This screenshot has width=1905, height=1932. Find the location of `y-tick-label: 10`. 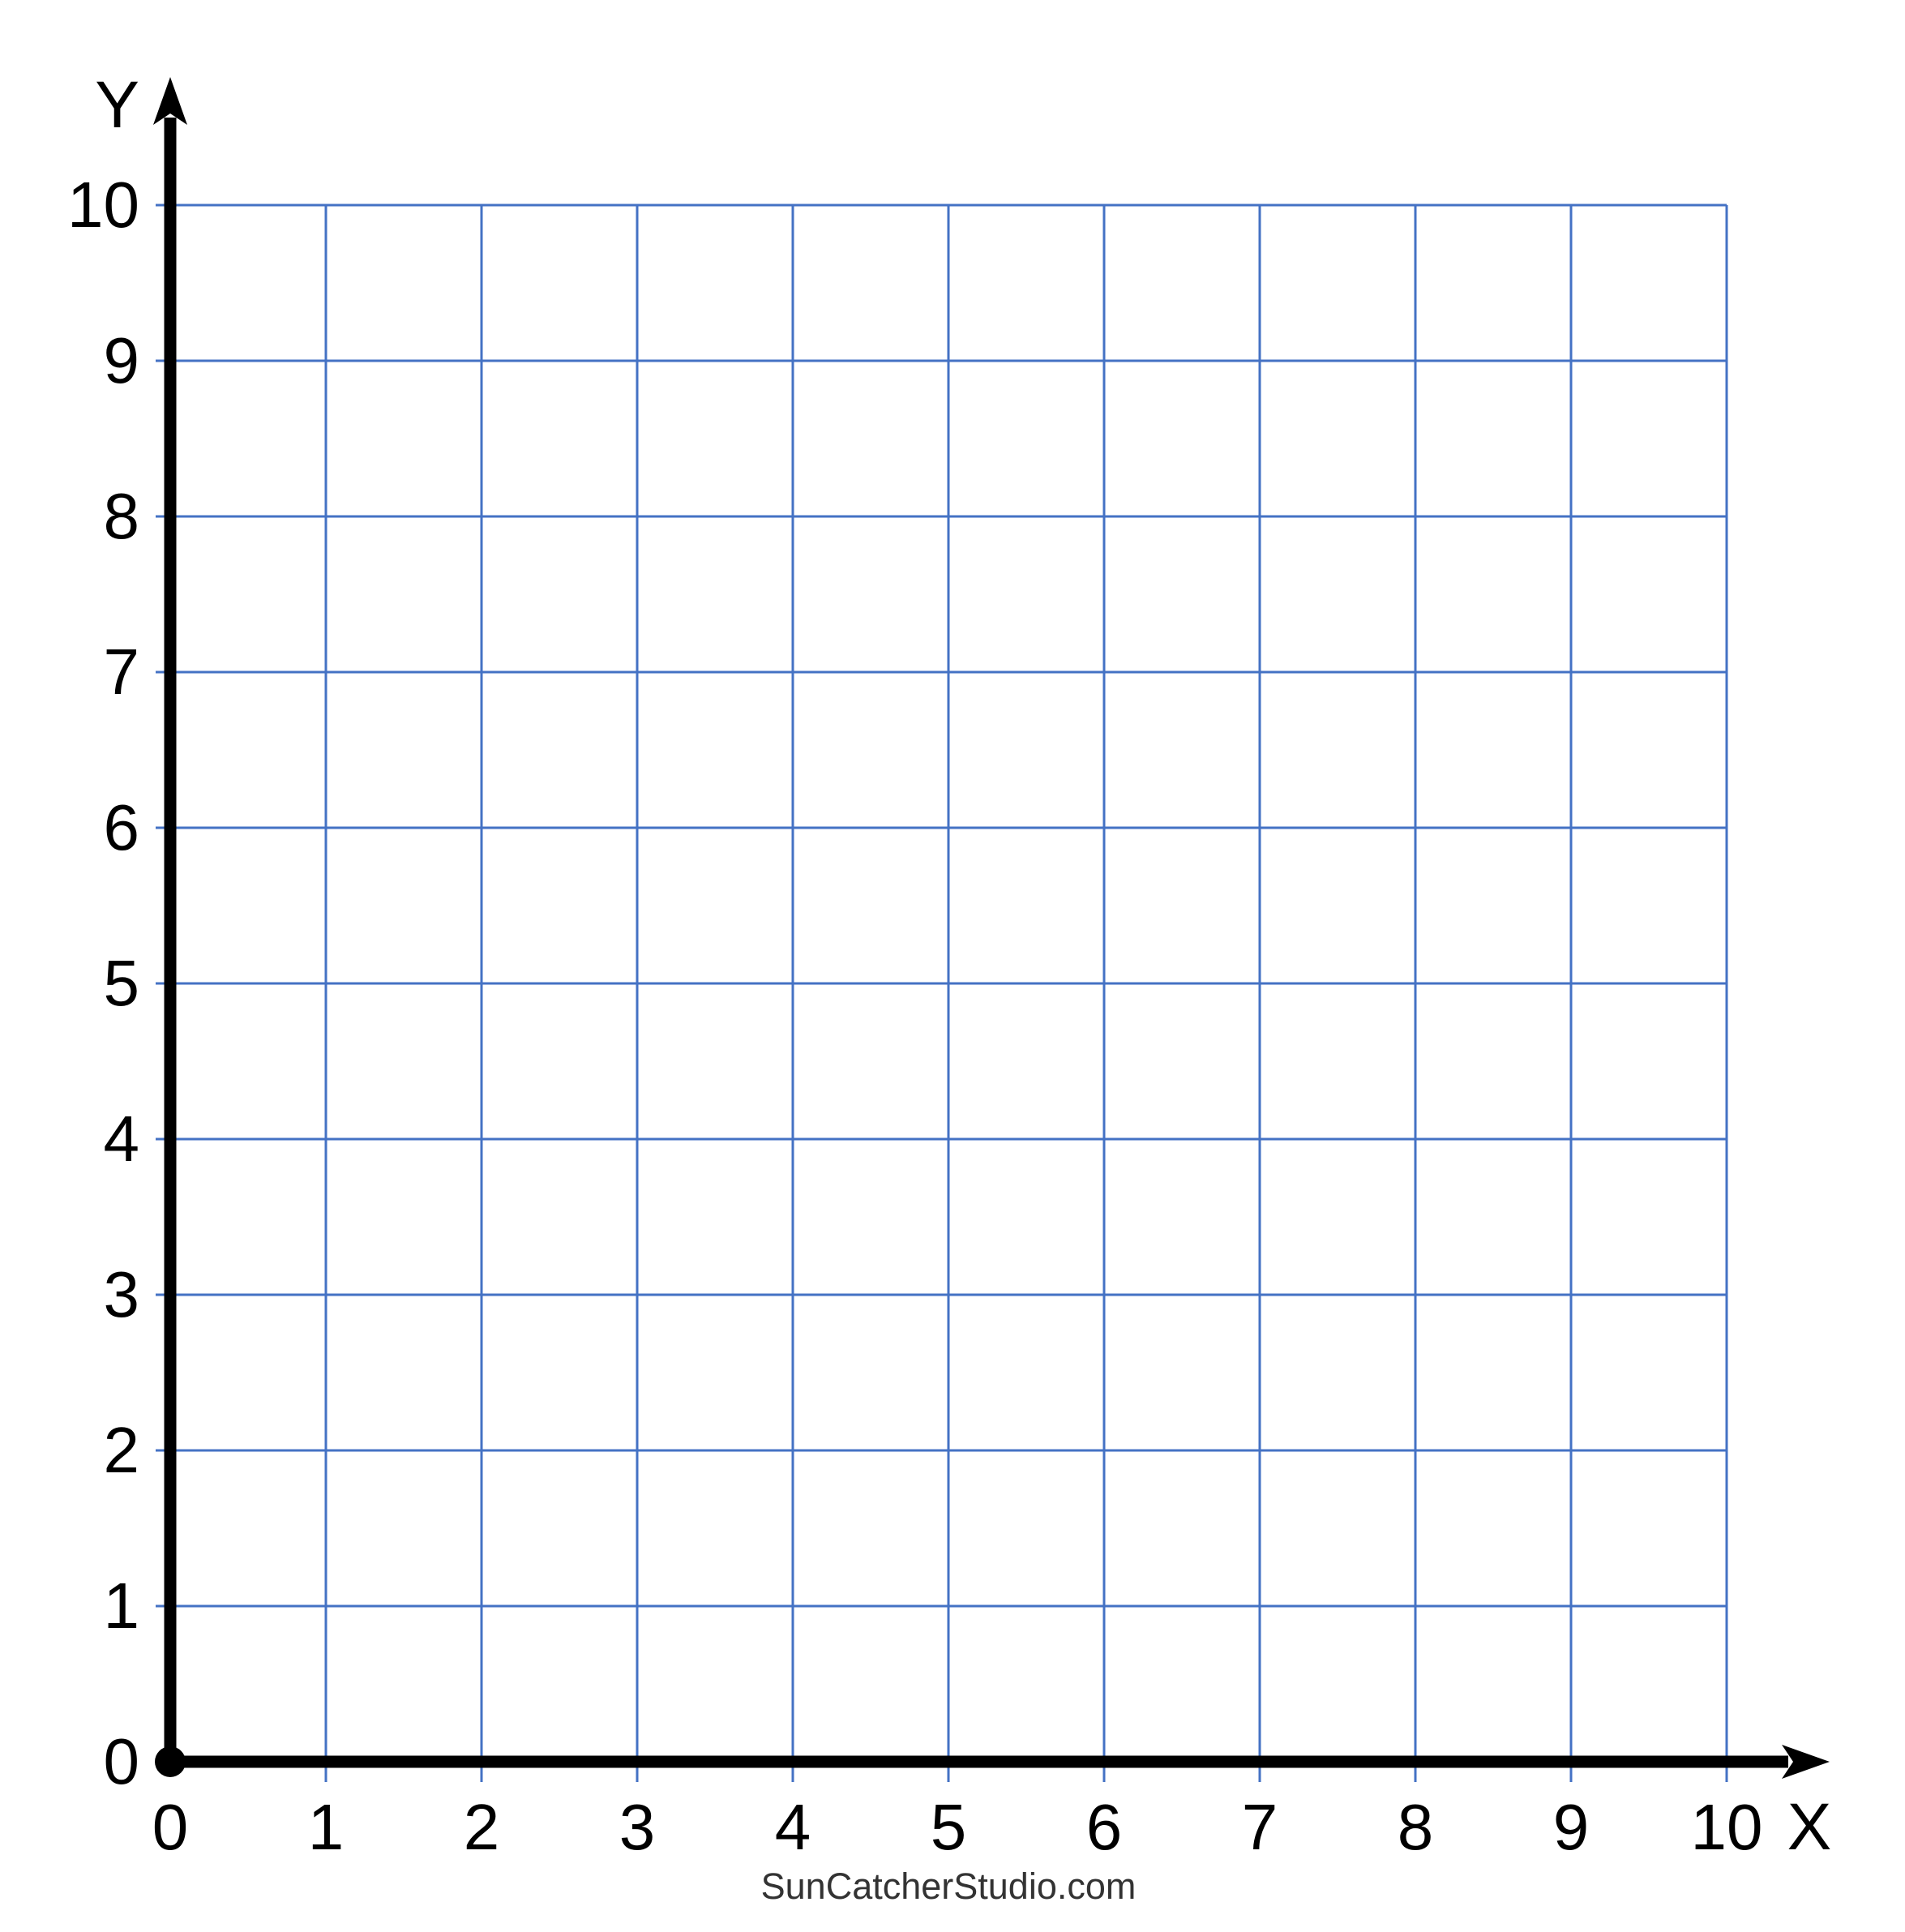

y-tick-label: 10 is located at coordinates (103, 205).